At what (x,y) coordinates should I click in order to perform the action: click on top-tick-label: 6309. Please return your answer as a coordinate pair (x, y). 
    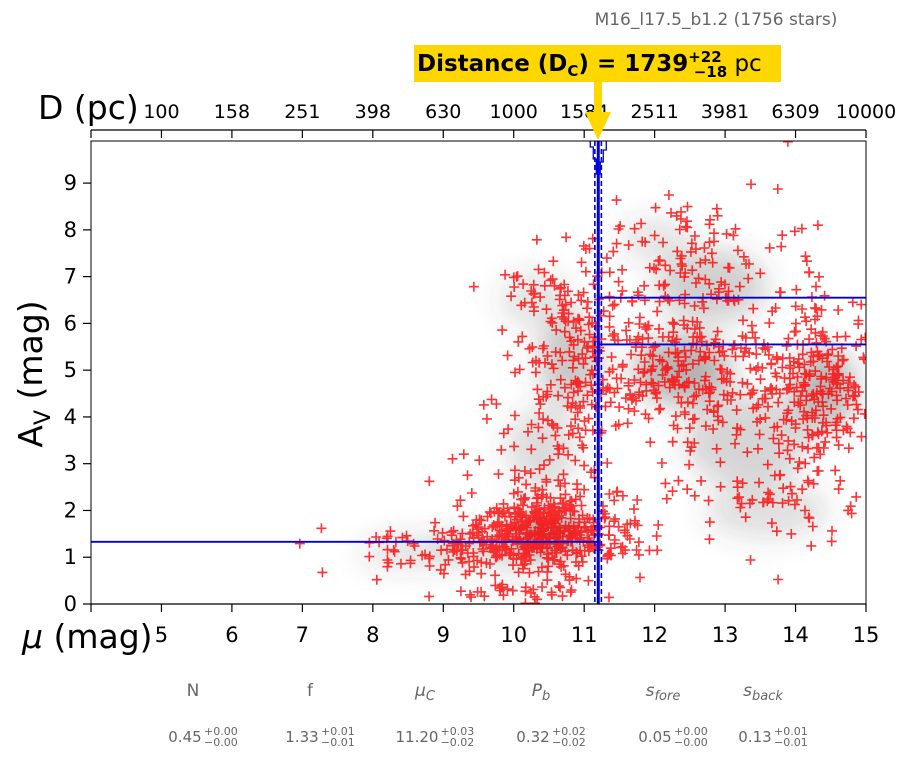
    Looking at the image, I should click on (795, 112).